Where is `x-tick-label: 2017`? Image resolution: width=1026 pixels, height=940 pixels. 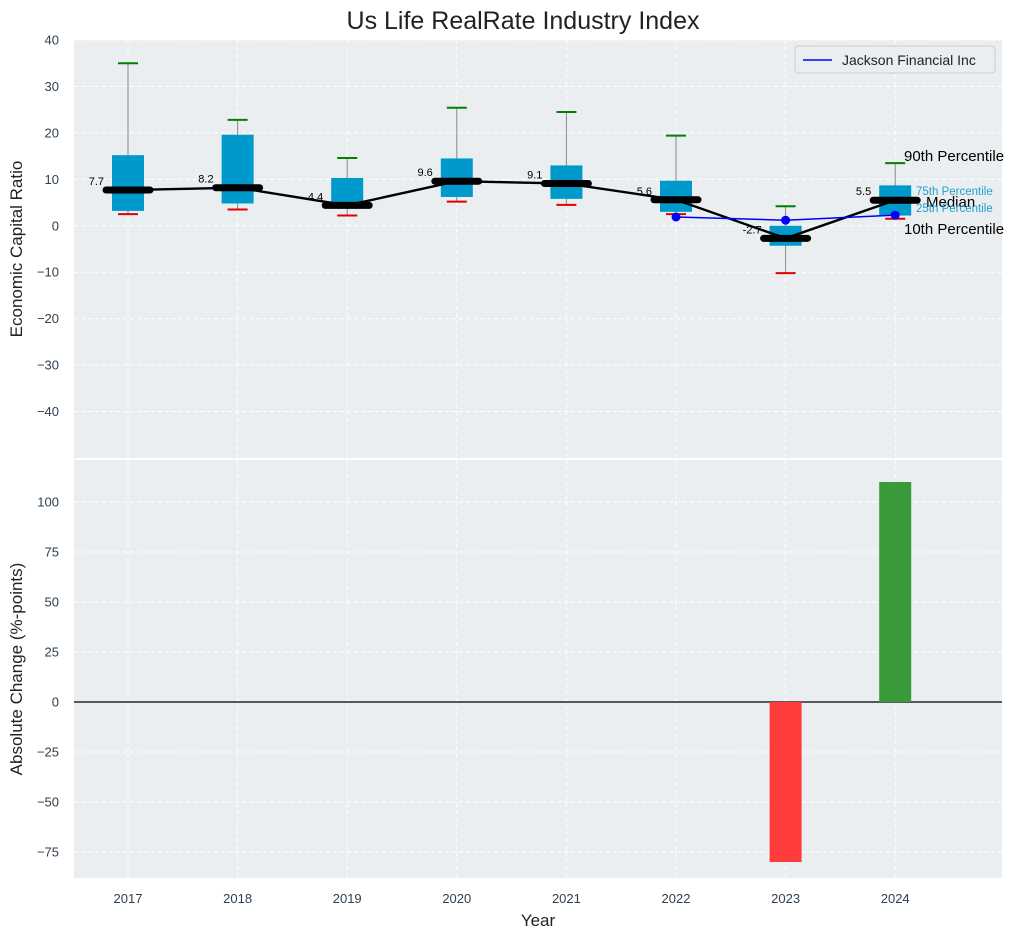 x-tick-label: 2017 is located at coordinates (128, 898).